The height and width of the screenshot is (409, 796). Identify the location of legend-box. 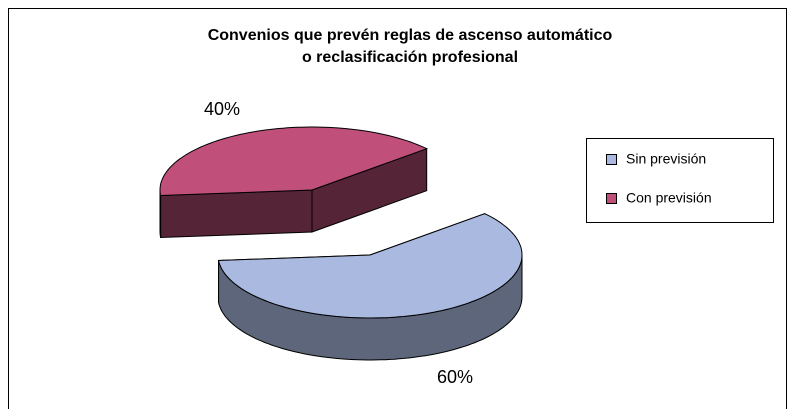
(680, 180).